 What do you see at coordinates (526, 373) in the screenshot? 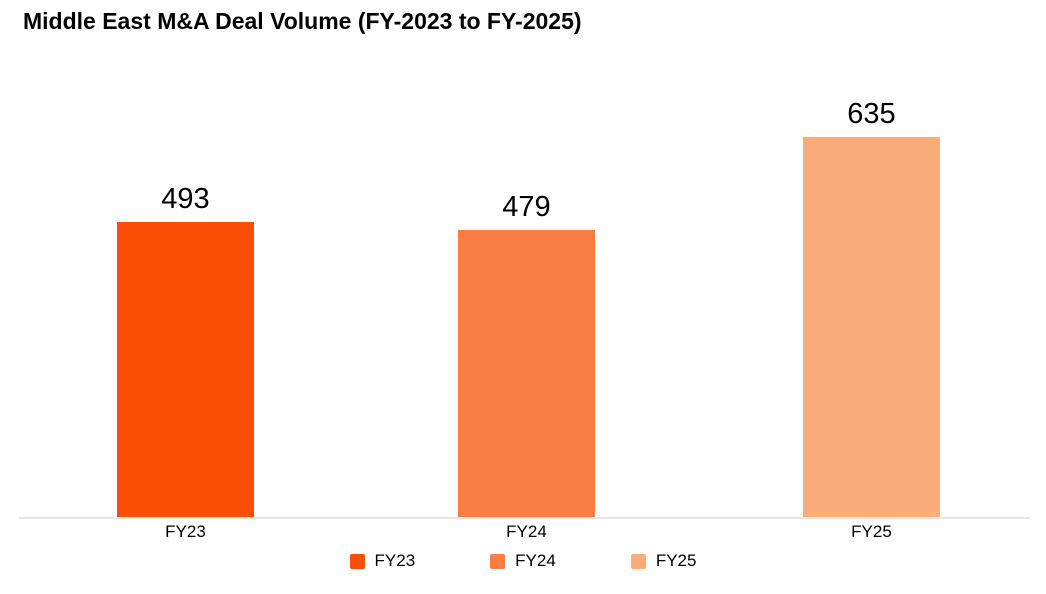
I see `bar-fy24` at bounding box center [526, 373].